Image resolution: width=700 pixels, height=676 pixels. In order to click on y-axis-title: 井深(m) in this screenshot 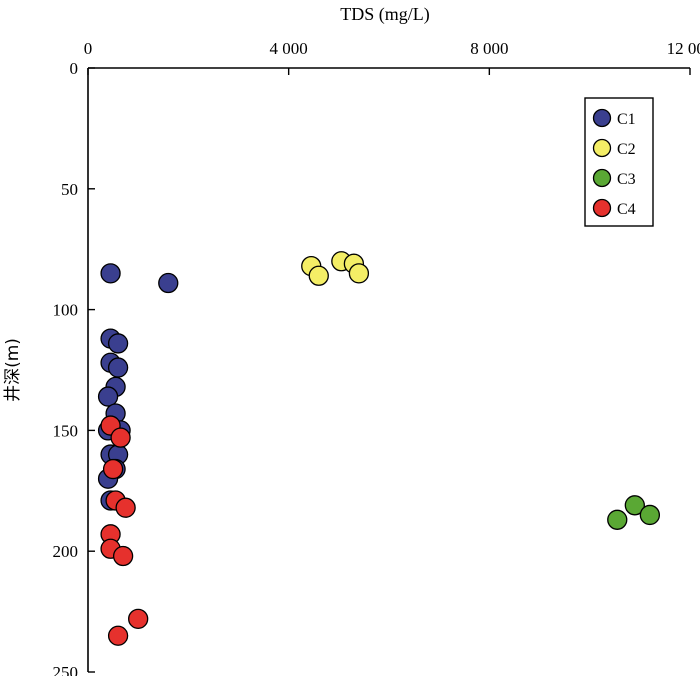, I will do `click(13, 370)`.